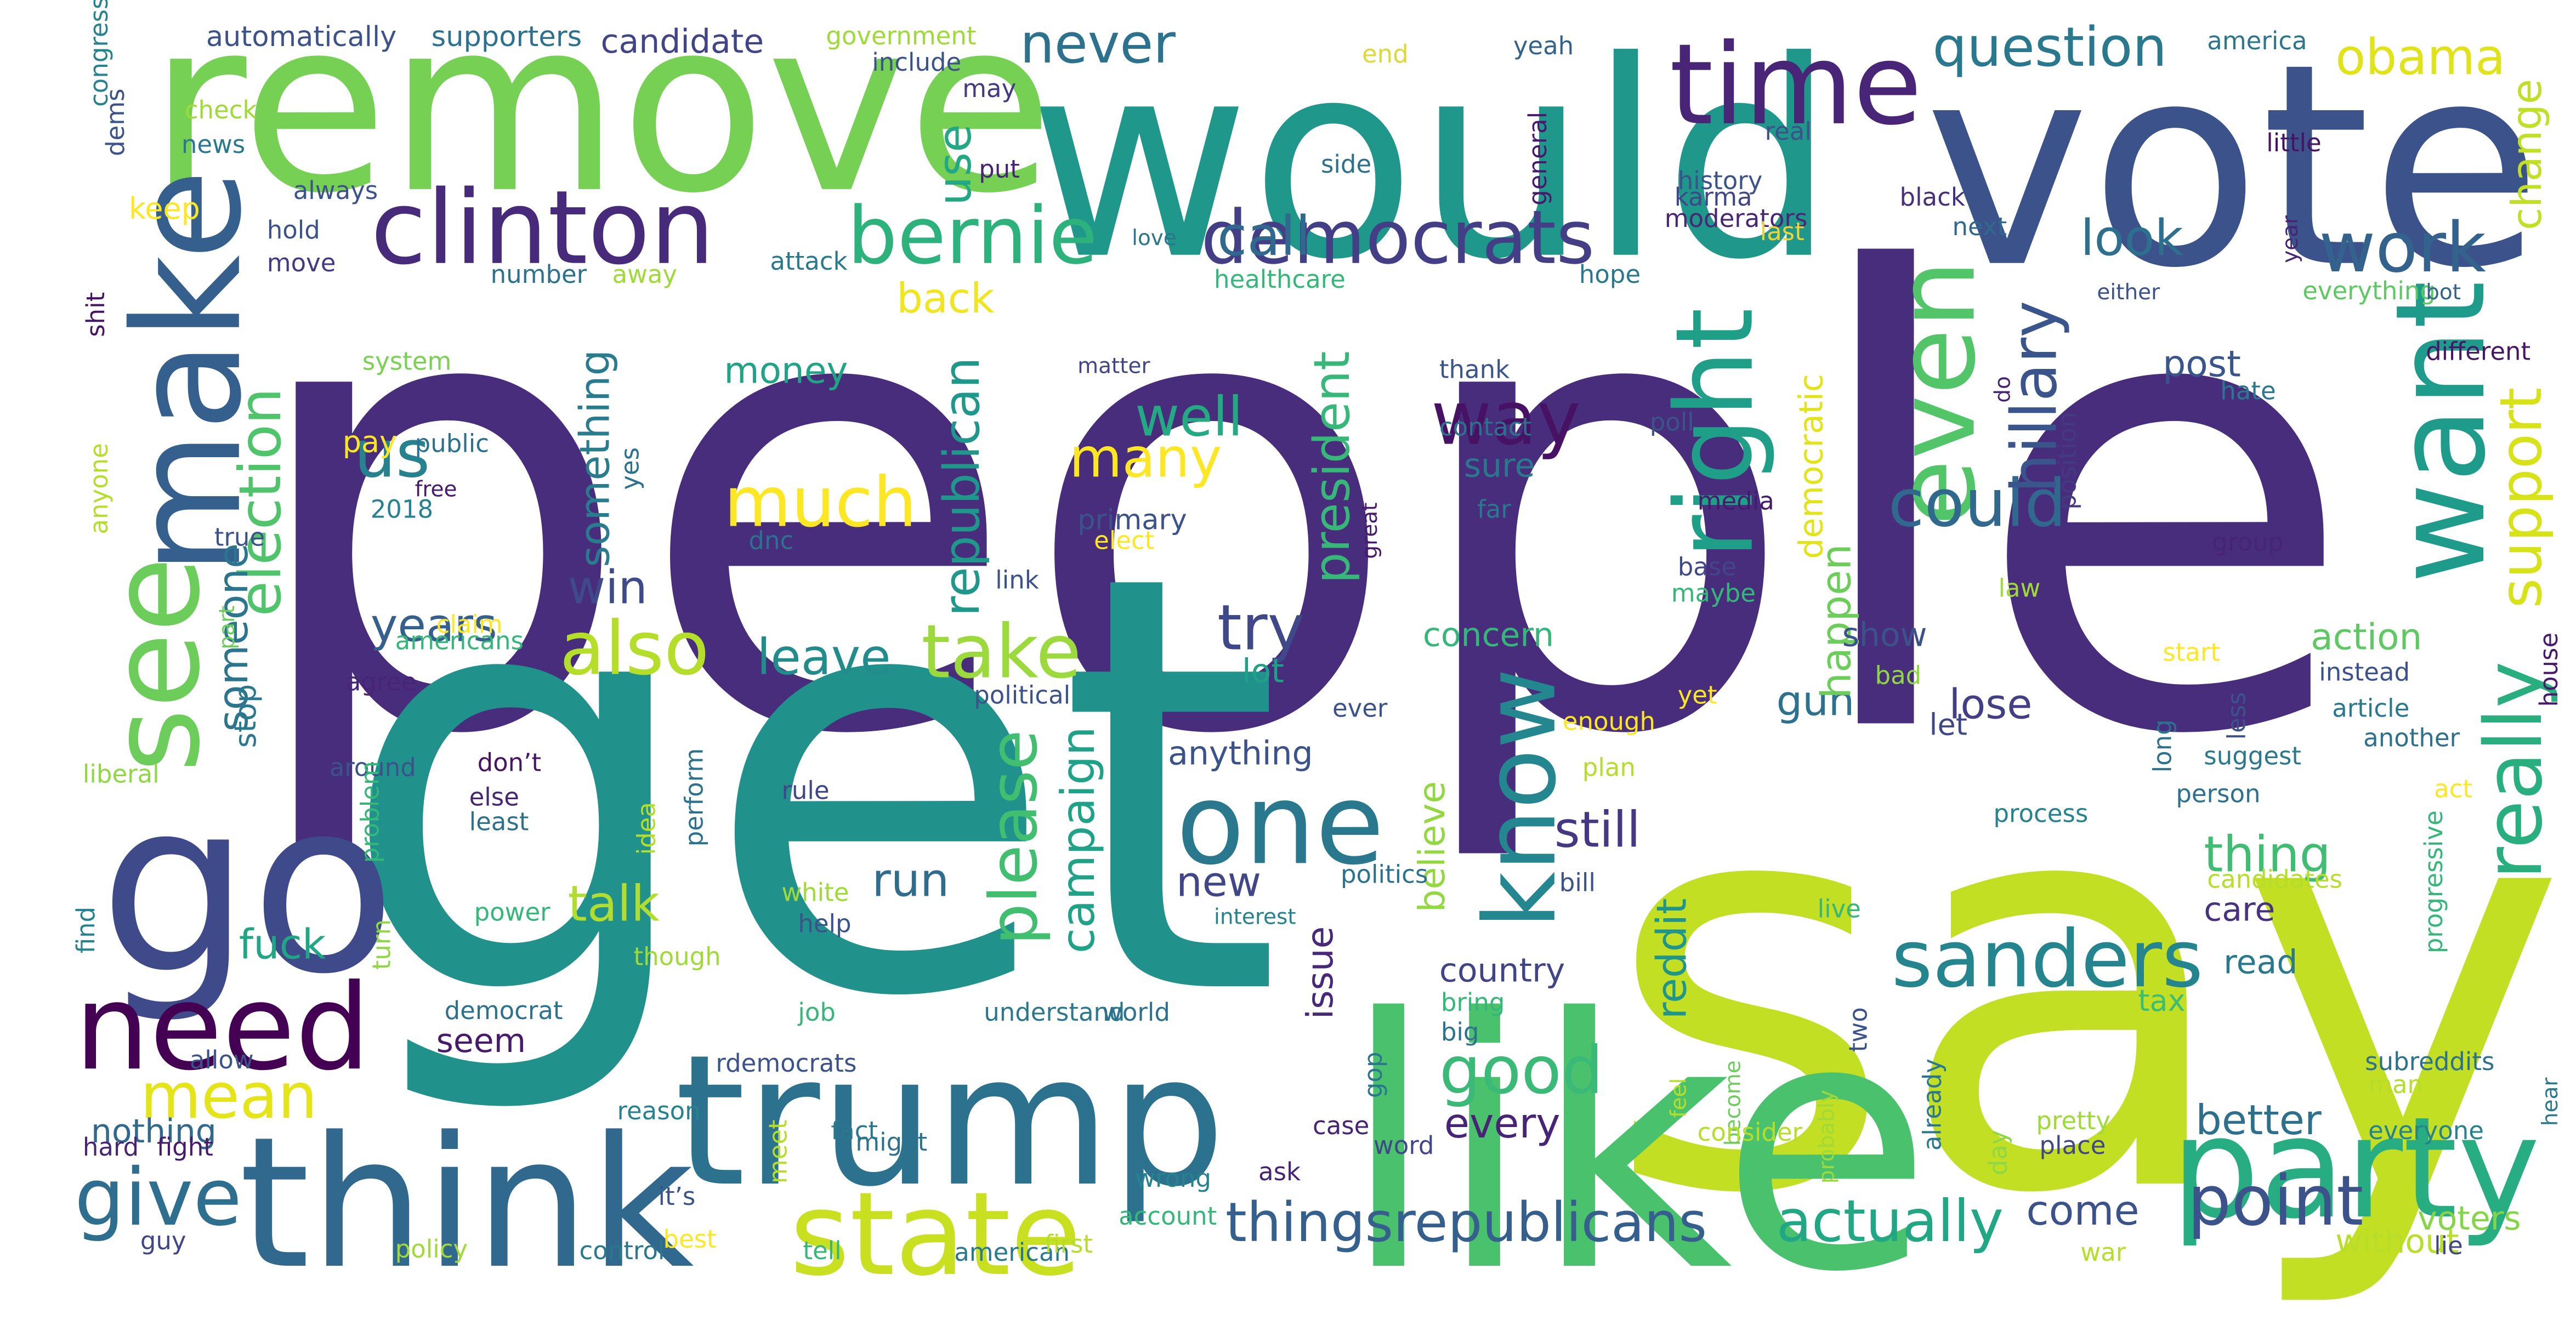 This screenshot has height=1320, width=2576. What do you see at coordinates (407, 362) in the screenshot?
I see `word-system: system` at bounding box center [407, 362].